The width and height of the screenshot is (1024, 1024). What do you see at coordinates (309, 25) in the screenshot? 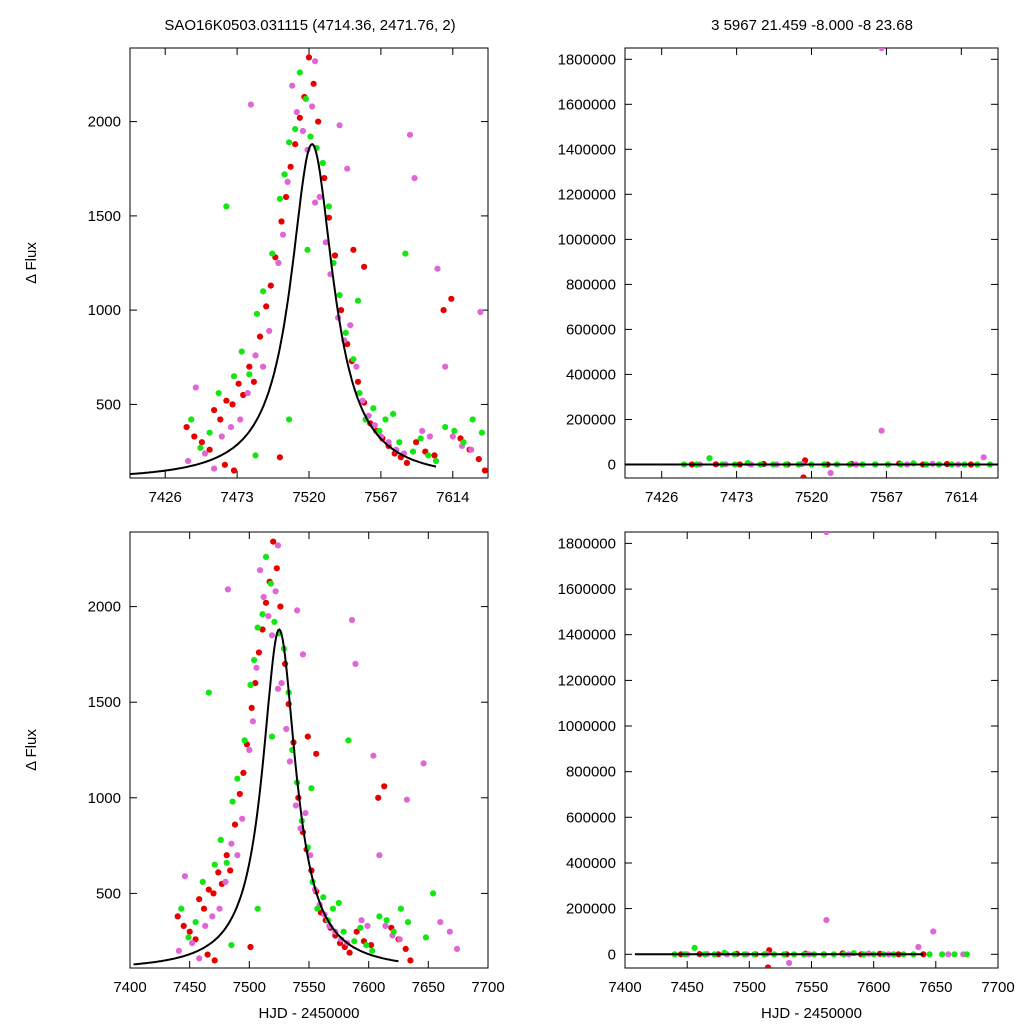
I see `figure-title-left: SAO16K0503.031115 (4714.36, 2471.76, 2)` at bounding box center [309, 25].